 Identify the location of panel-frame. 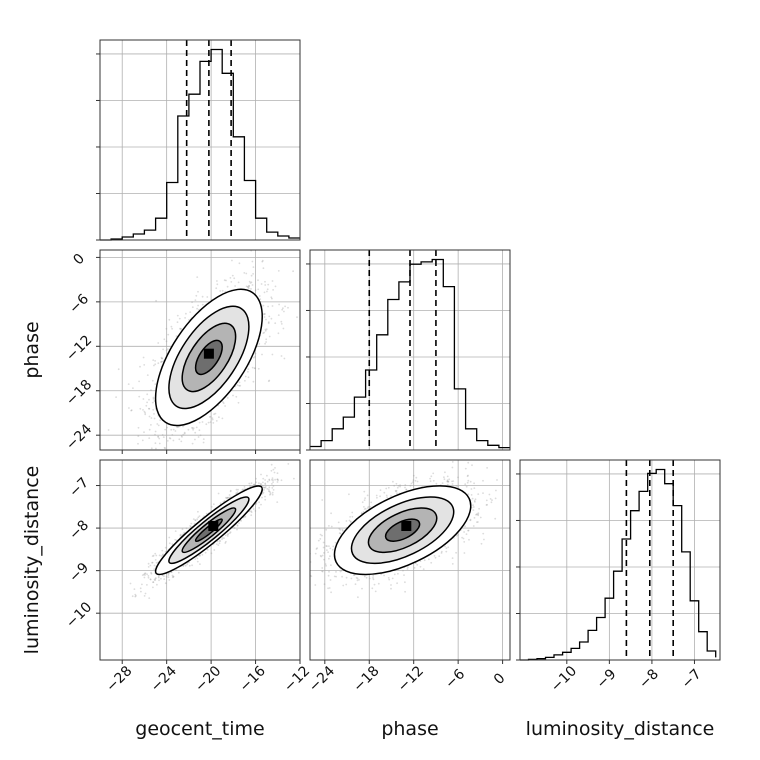
(200, 140).